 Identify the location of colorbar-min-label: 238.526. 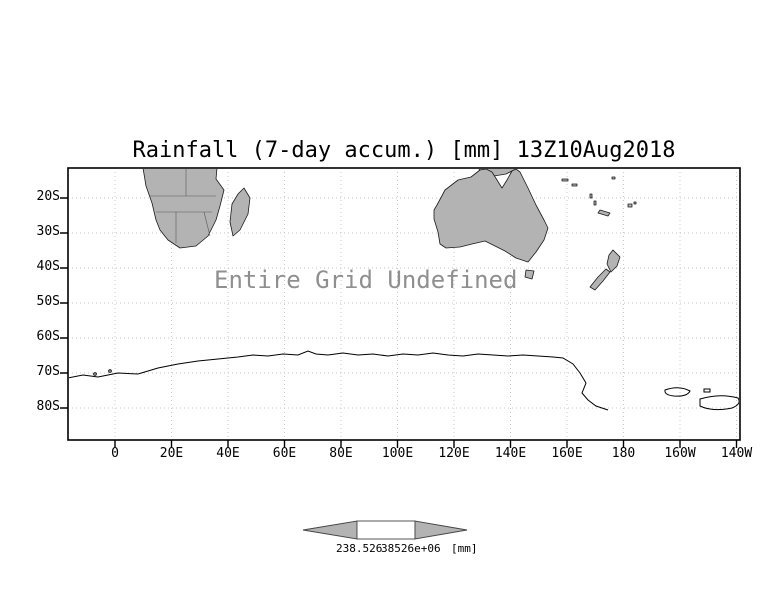
(359, 548).